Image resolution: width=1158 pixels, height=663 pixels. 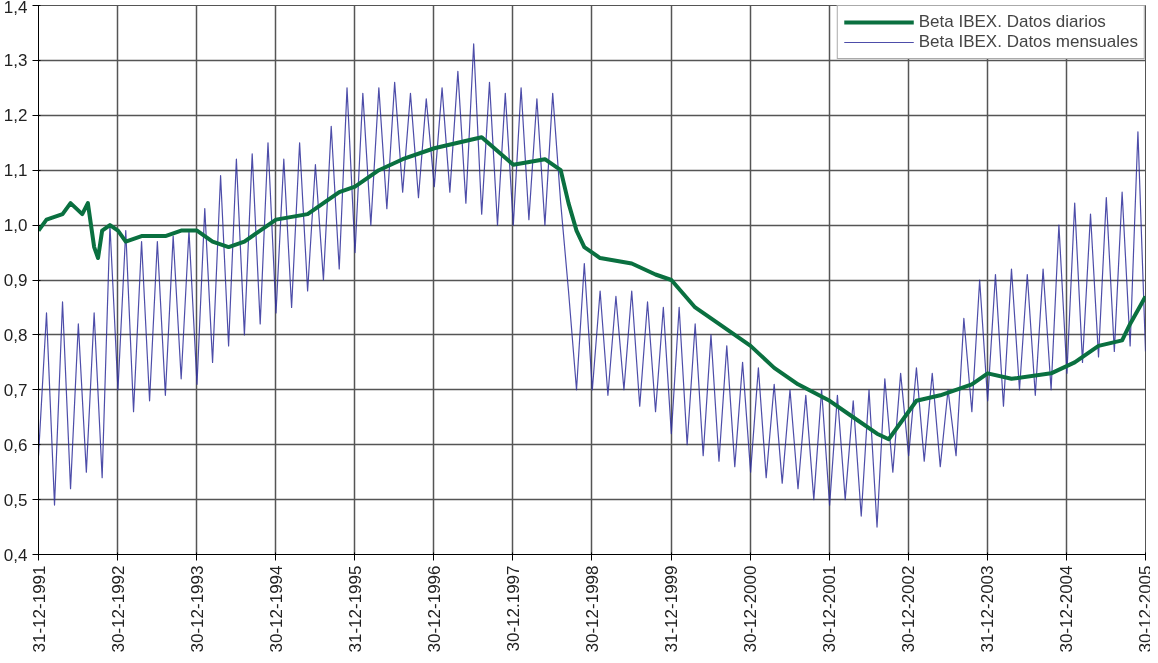 What do you see at coordinates (15, 171) in the screenshot?
I see `y-tick-label: 1,1` at bounding box center [15, 171].